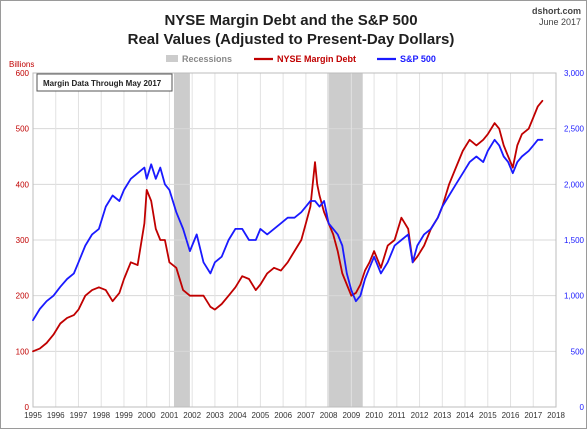 The width and height of the screenshot is (587, 430). What do you see at coordinates (574, 184) in the screenshot?
I see `right-tick-label-4: 2,000` at bounding box center [574, 184].